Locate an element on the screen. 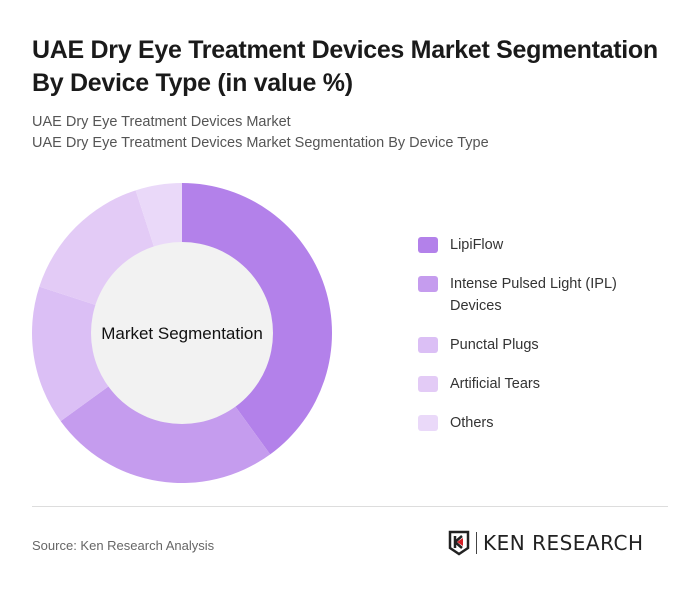 The image size is (700, 591). legend-item: Punctal Plugs is located at coordinates (538, 345).